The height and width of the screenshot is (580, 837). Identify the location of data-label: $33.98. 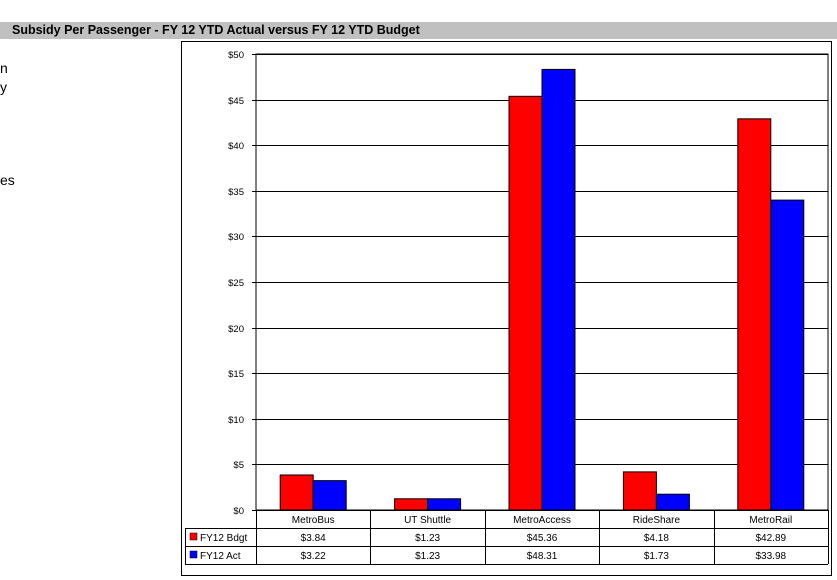
(771, 556).